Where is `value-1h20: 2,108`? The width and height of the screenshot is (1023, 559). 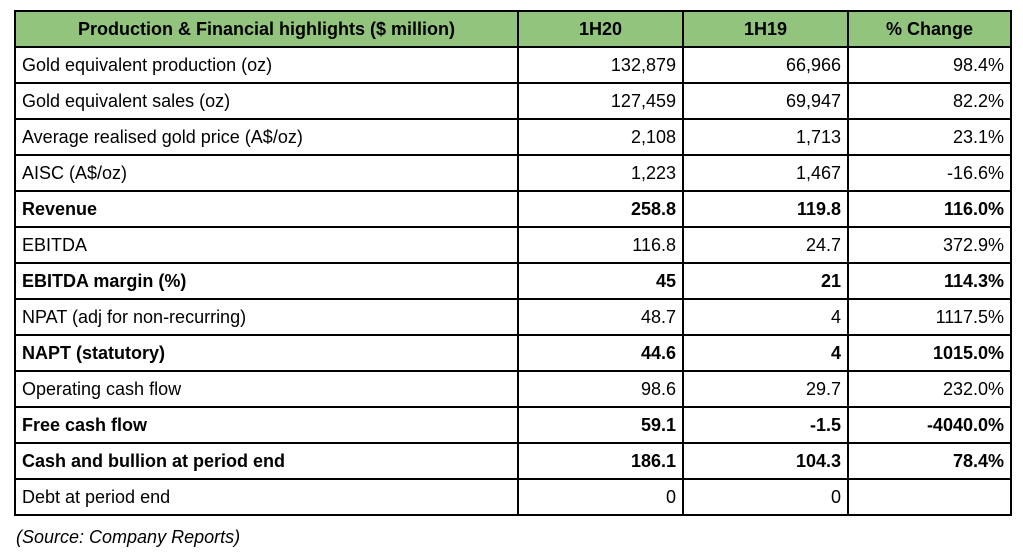
value-1h20: 2,108 is located at coordinates (600, 137).